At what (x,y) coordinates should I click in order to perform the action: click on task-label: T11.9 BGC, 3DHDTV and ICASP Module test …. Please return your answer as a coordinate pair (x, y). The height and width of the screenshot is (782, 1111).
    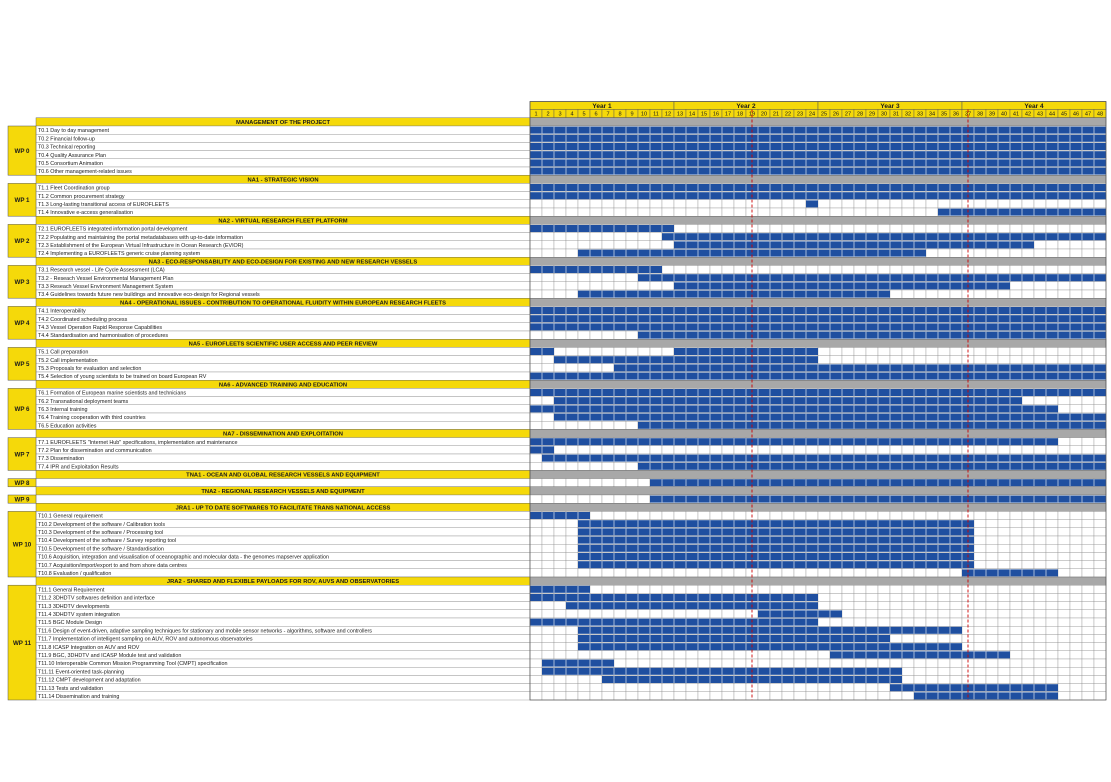
    Looking at the image, I should click on (109, 656).